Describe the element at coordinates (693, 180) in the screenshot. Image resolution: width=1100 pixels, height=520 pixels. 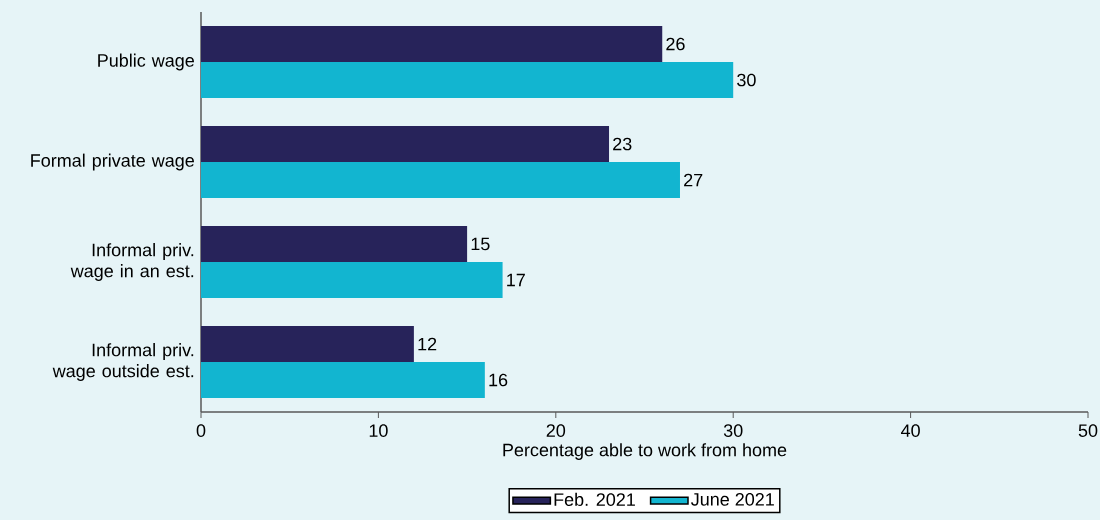
I see `data-label: 27` at that location.